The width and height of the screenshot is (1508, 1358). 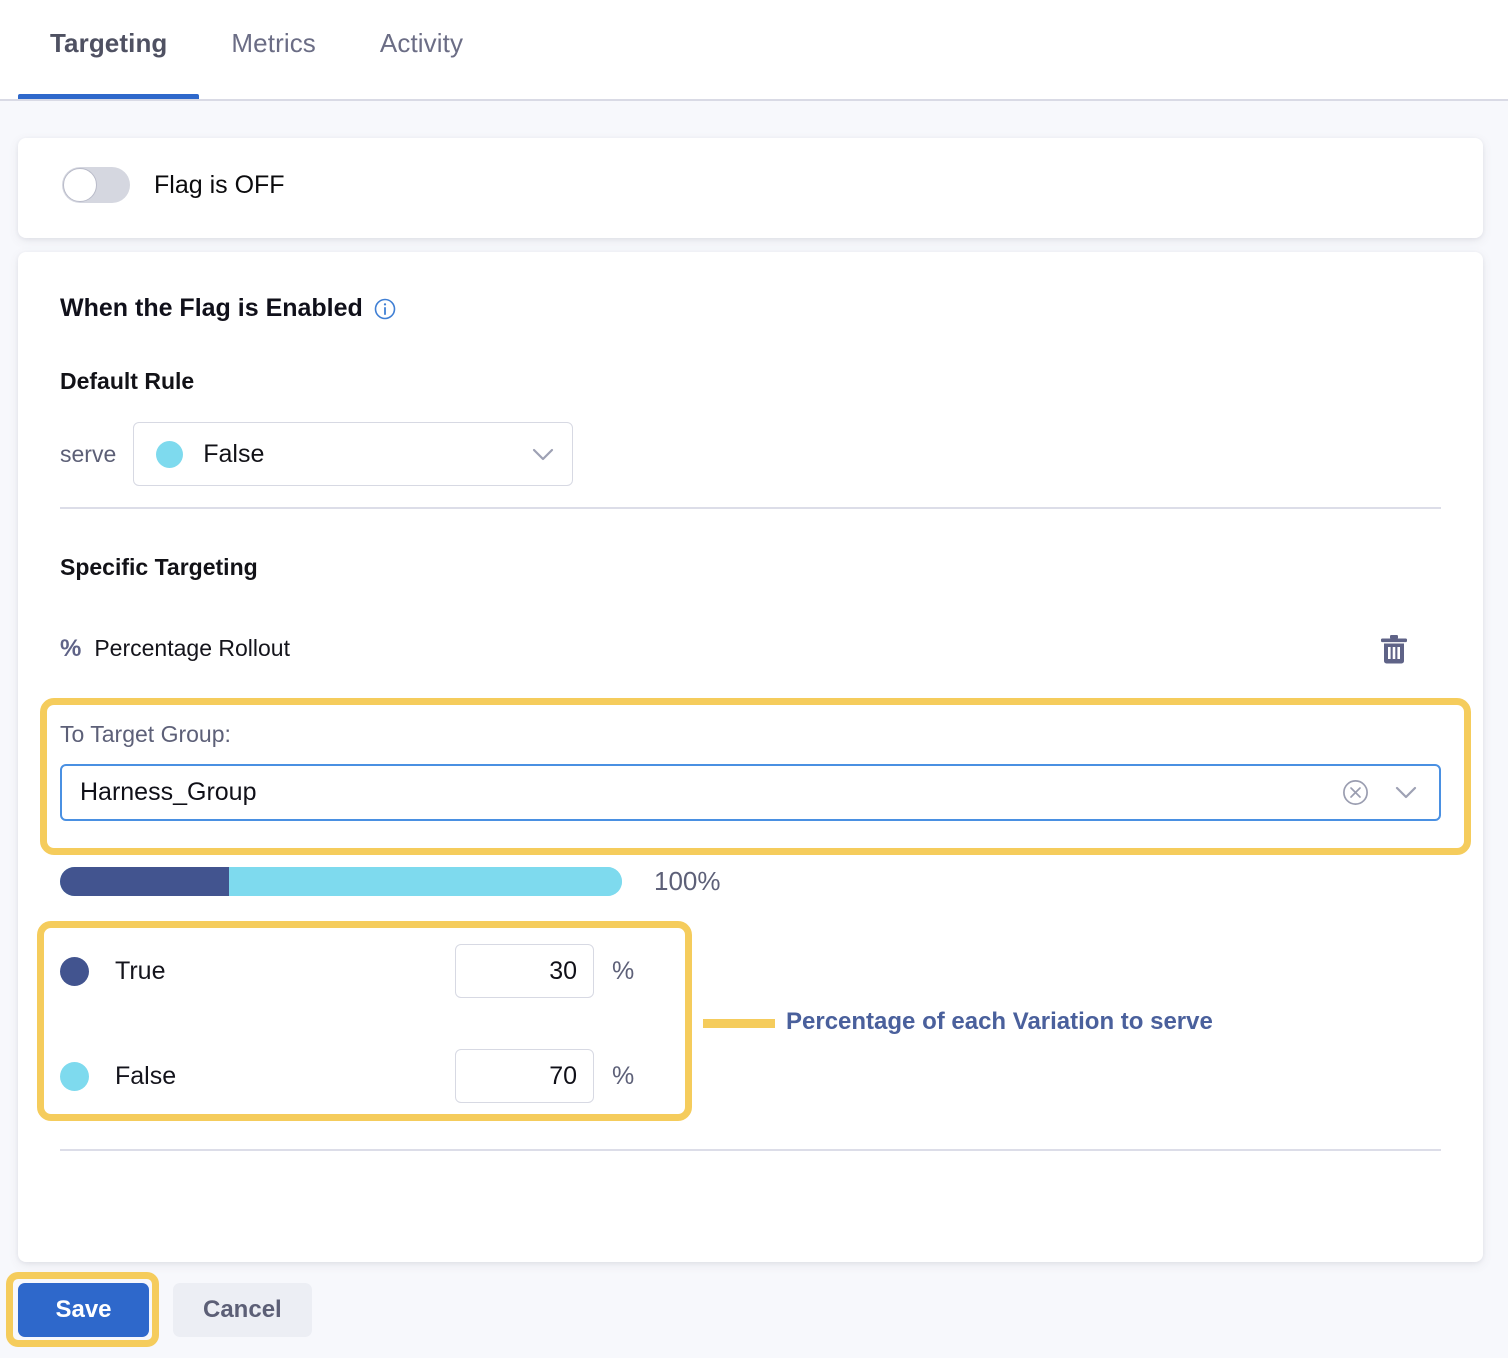 What do you see at coordinates (524, 971) in the screenshot?
I see `variation-percent-input: 30` at bounding box center [524, 971].